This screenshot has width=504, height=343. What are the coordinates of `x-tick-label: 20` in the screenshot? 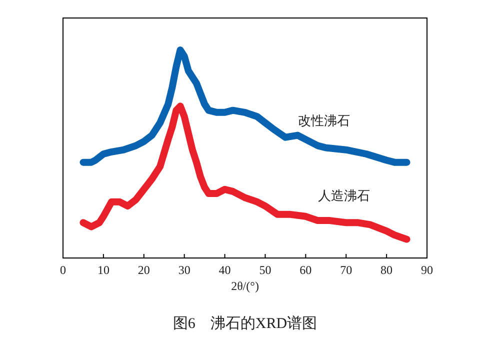 It's located at (144, 270).